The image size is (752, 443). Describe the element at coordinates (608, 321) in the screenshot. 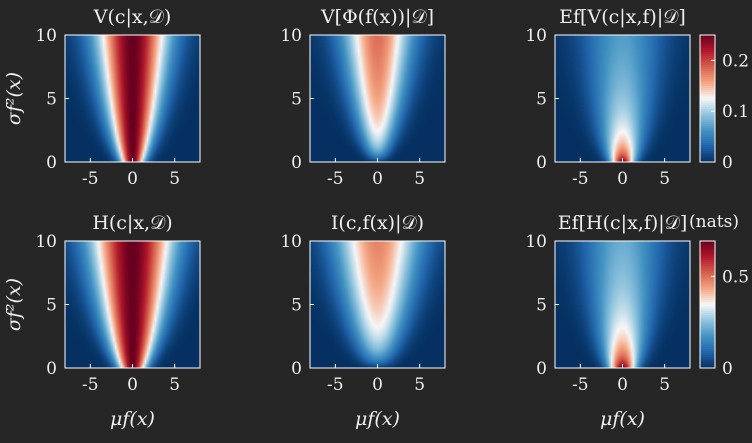

I see `panel-6: -5 0 5 0 5 10 Ef[H(c|x,f)|𝒟] μf(x)` at that location.